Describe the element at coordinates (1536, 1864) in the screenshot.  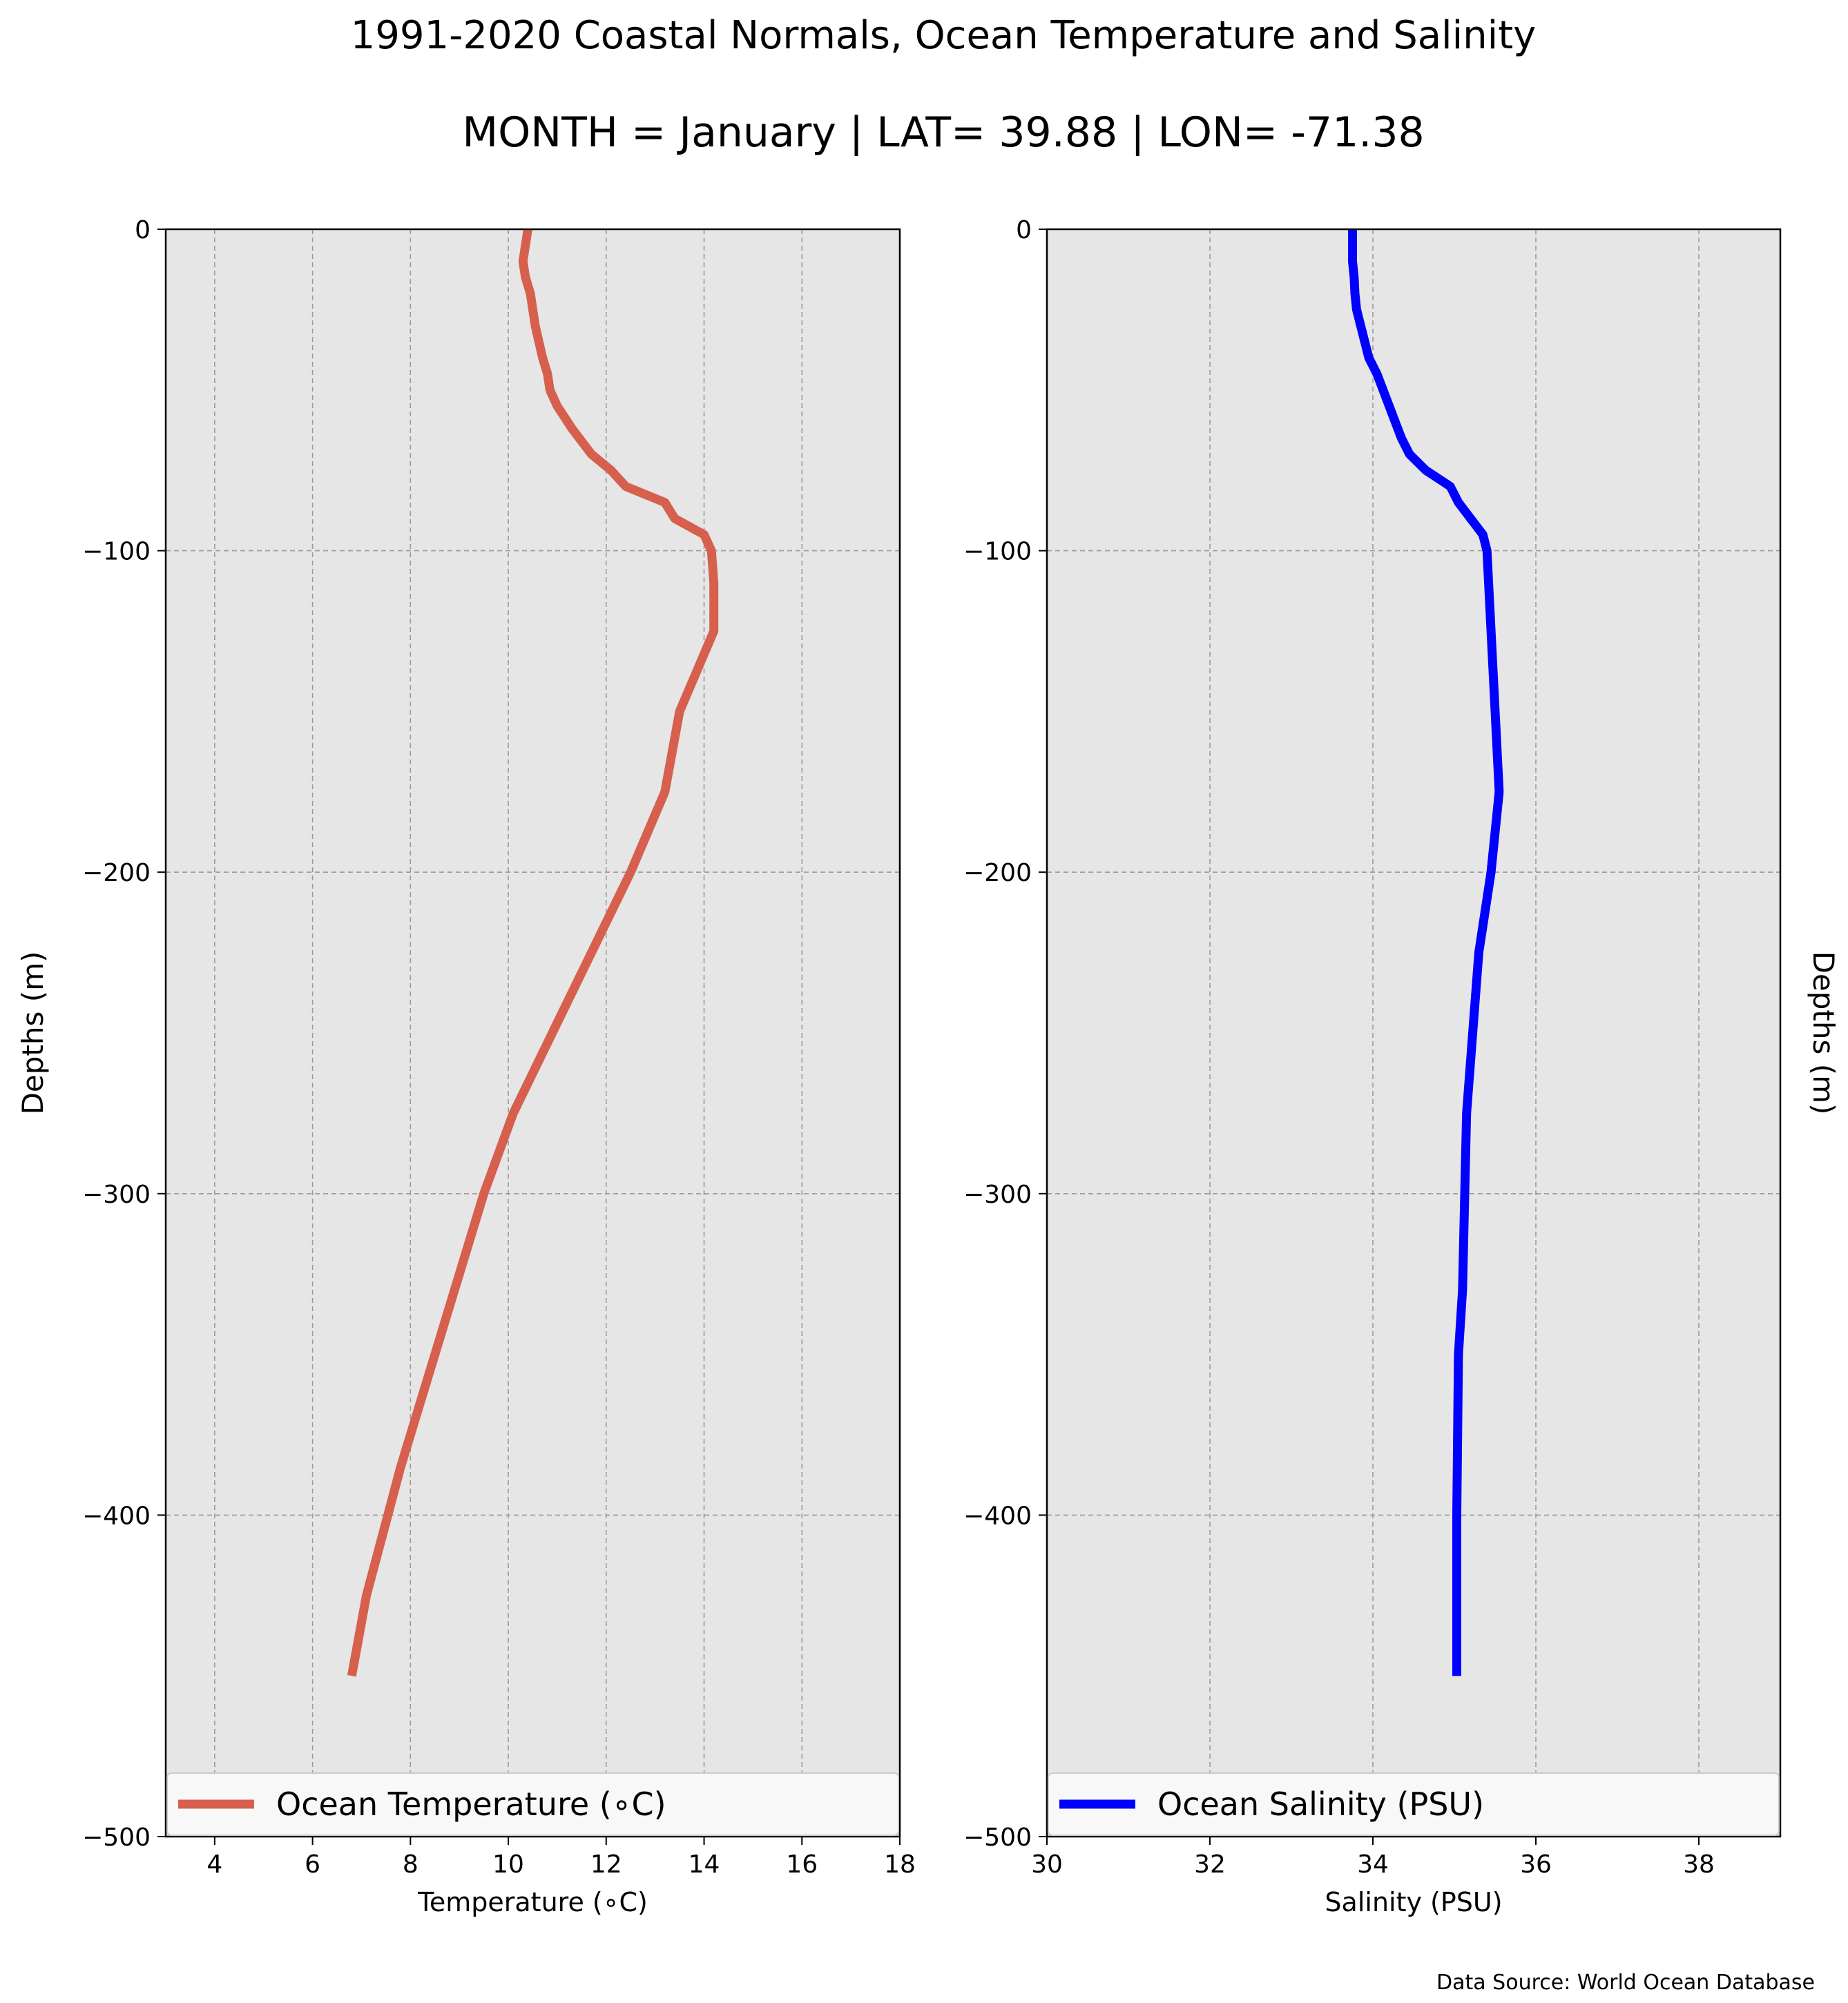
I see `salinity-xtick-label: 36` at that location.